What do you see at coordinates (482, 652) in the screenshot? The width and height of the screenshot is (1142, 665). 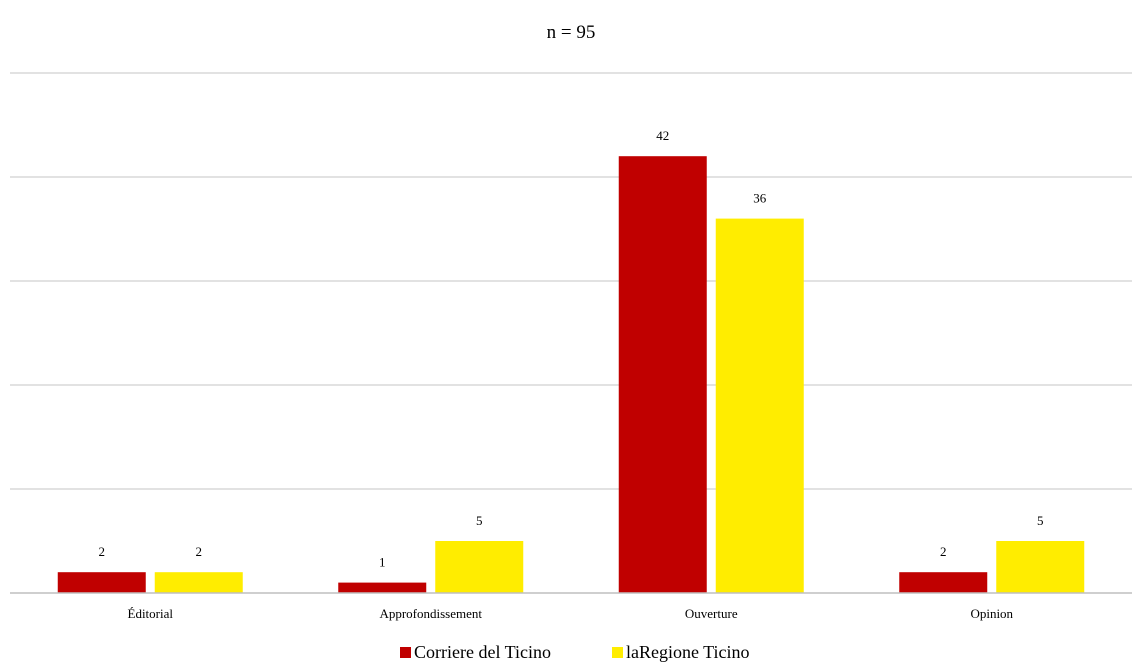 I see `legend-label-corriere-del-ticino: Corriere del Ticino` at bounding box center [482, 652].